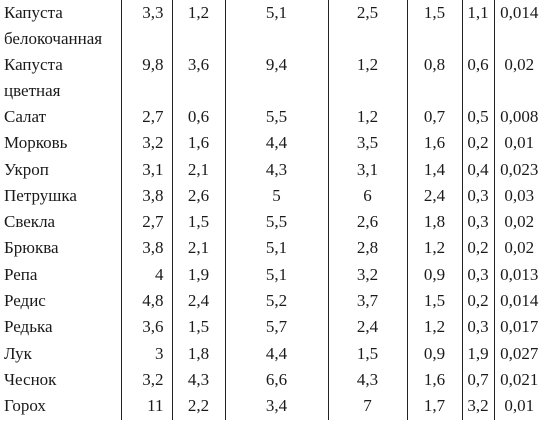 This screenshot has height=426, width=544. Describe the element at coordinates (434, 78) in the screenshot. I see `value-cell: 0,8` at that location.